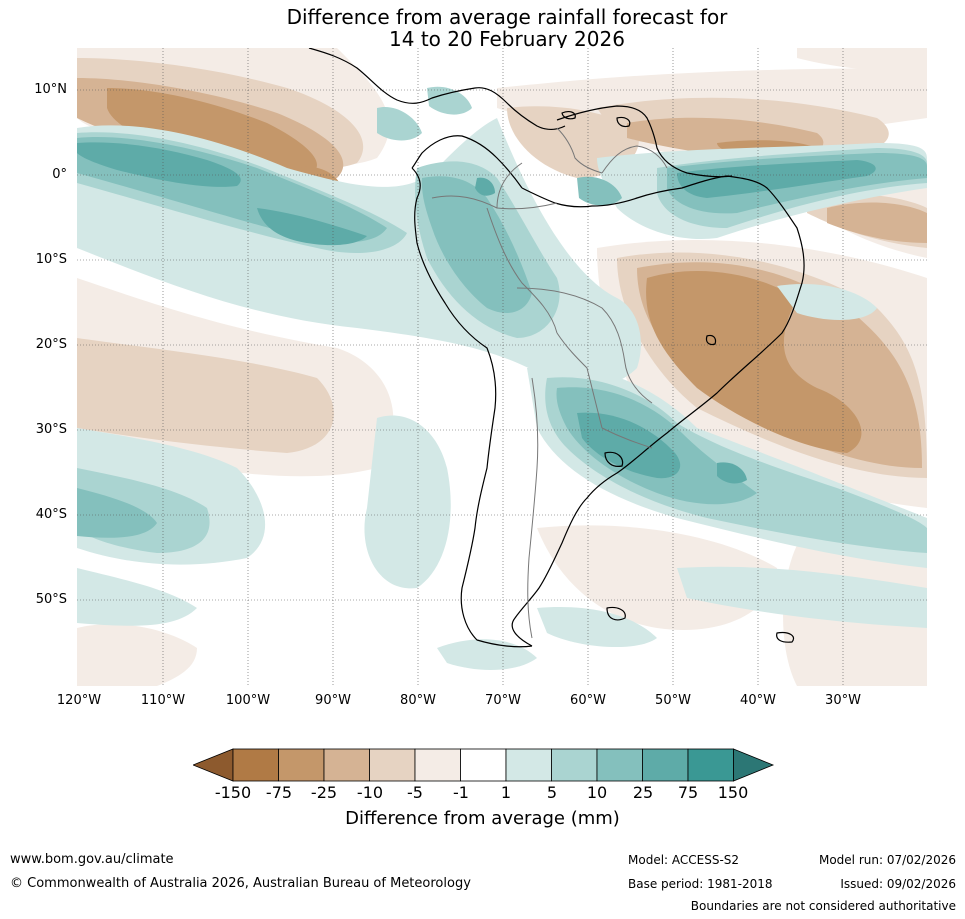 This screenshot has height=919, width=965. What do you see at coordinates (324, 792) in the screenshot?
I see `legend-tick-label: -25` at bounding box center [324, 792].